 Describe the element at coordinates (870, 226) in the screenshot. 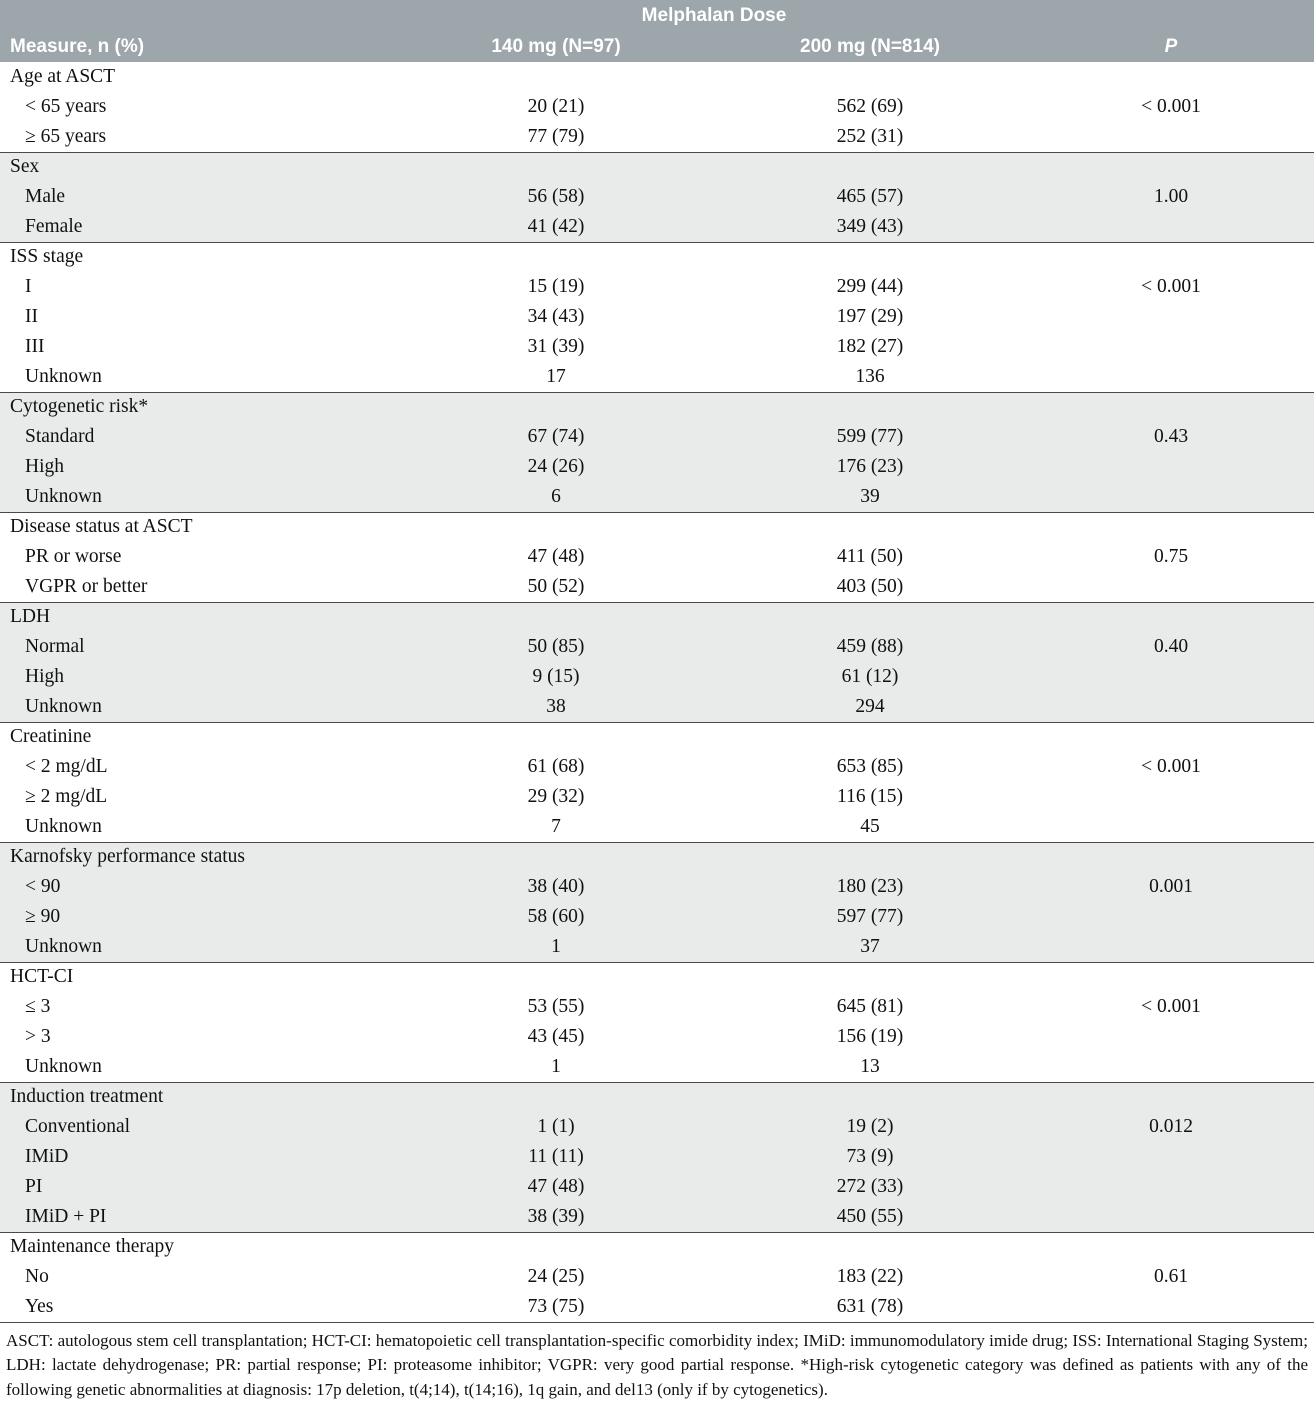

I see `value-200: 349 (43)` at that location.